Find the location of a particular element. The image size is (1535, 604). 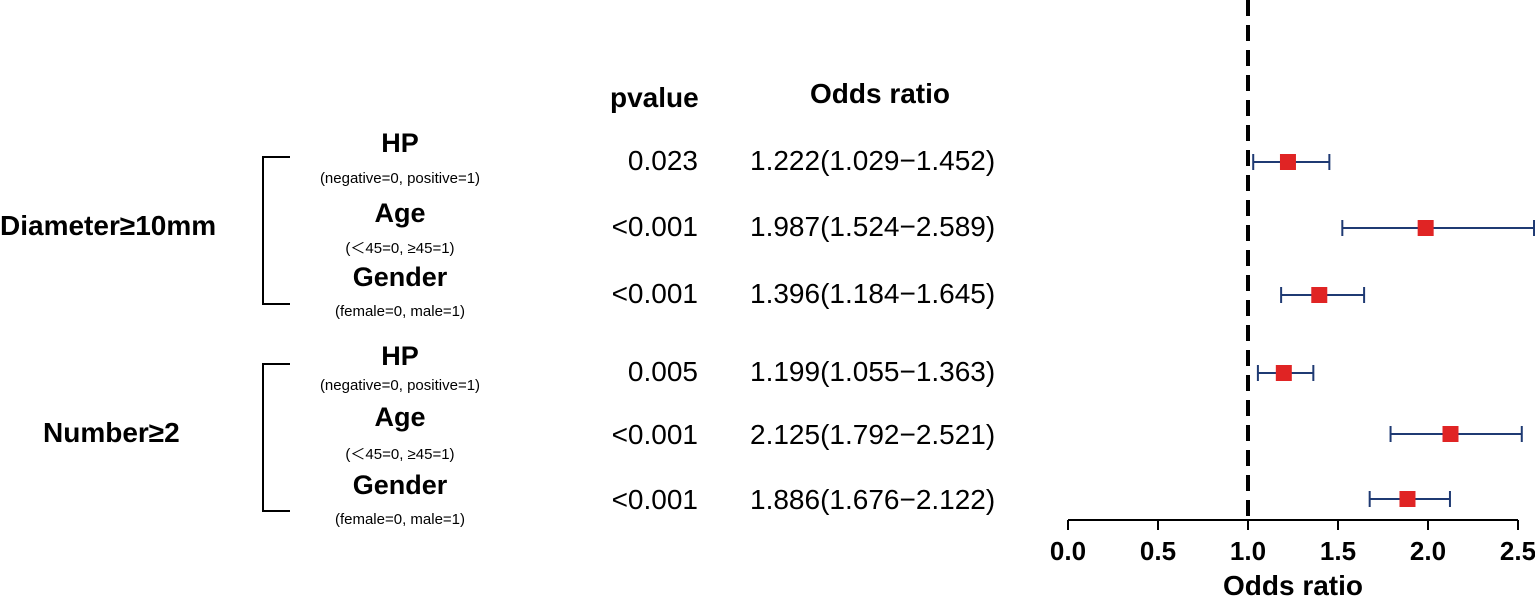

row-odds-ratio: 1.396(1.184−1.645) is located at coordinates (873, 293).